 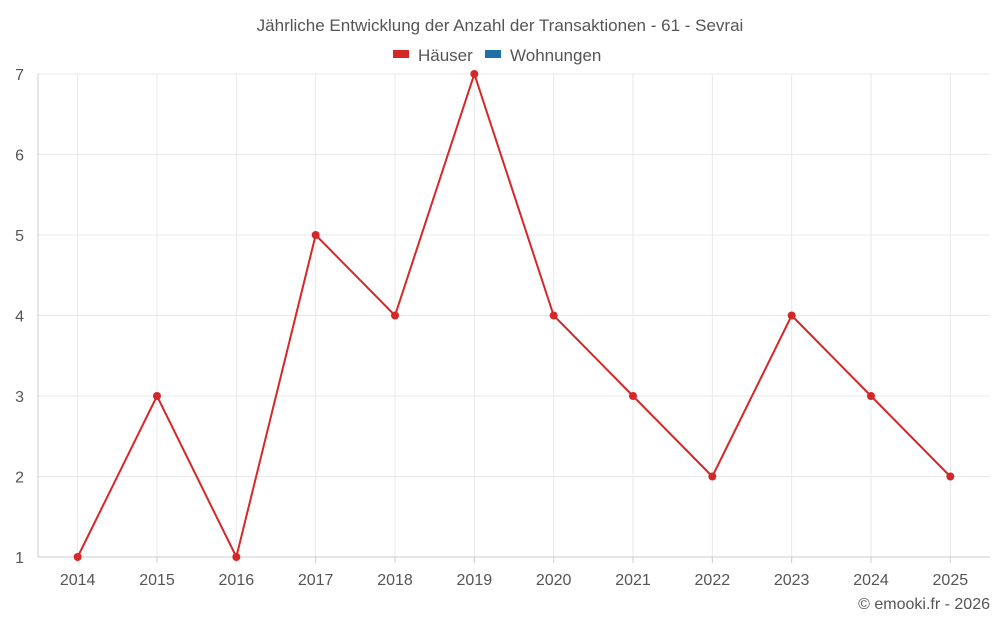 What do you see at coordinates (712, 476) in the screenshot?
I see `data-point-2022` at bounding box center [712, 476].